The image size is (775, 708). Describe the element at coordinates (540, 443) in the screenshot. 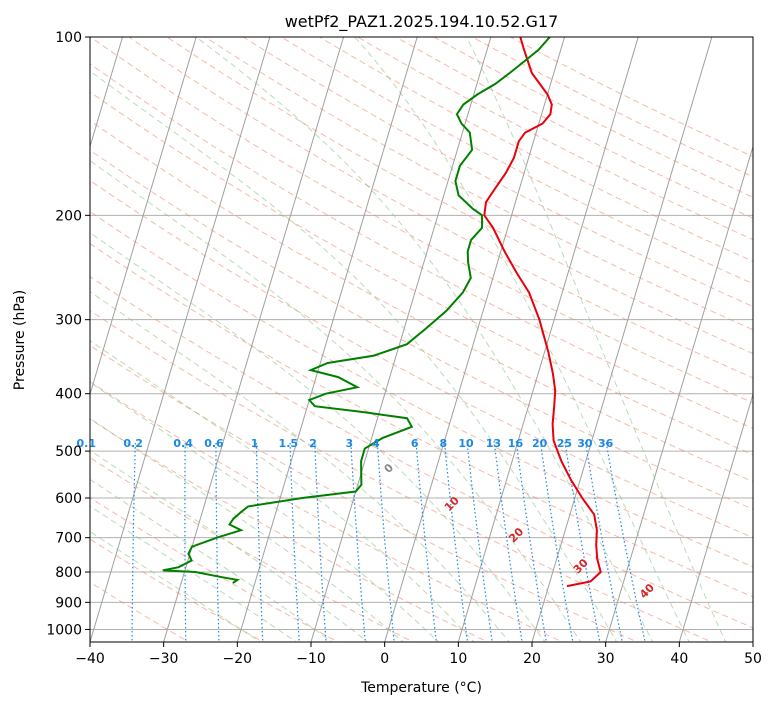

I see `mixing-ratio-label: 20` at that location.